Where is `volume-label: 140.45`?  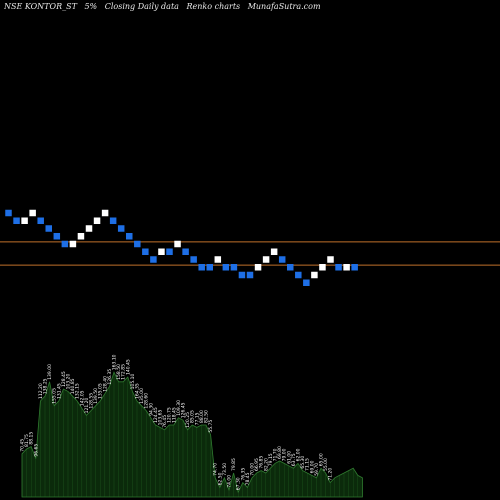
volume-label: 140.45 is located at coordinates (128, 367).